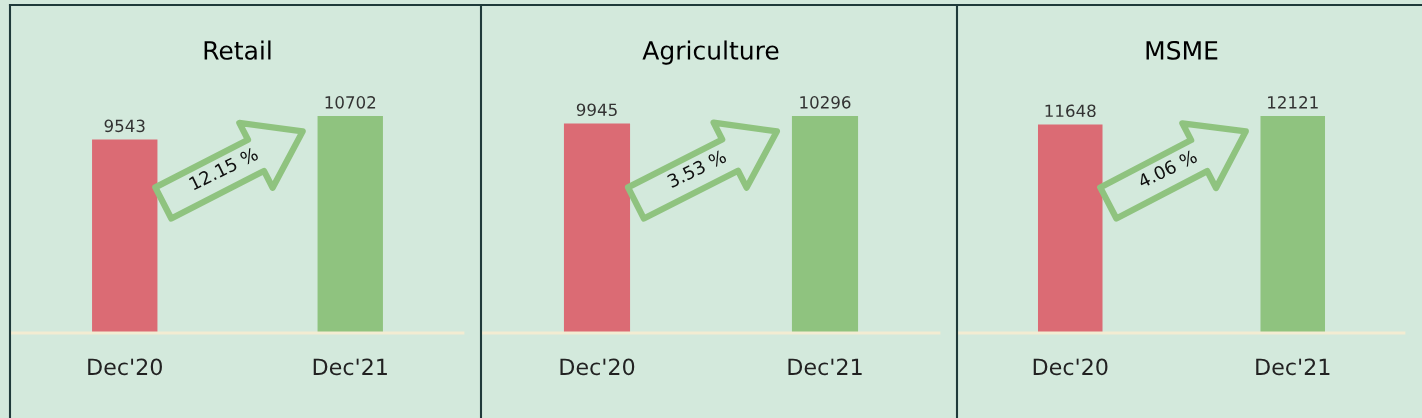 The image size is (1422, 418). What do you see at coordinates (350, 102) in the screenshot?
I see `data-label: 10702` at bounding box center [350, 102].